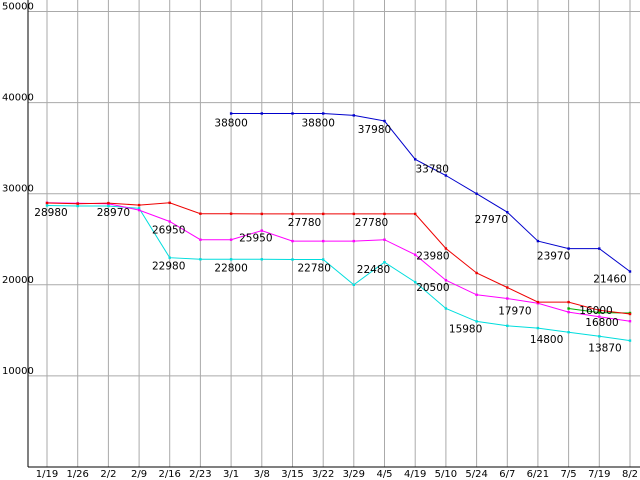 The height and width of the screenshot is (480, 640). Describe the element at coordinates (431, 169) in the screenshot. I see `data-label: 33780` at that location.